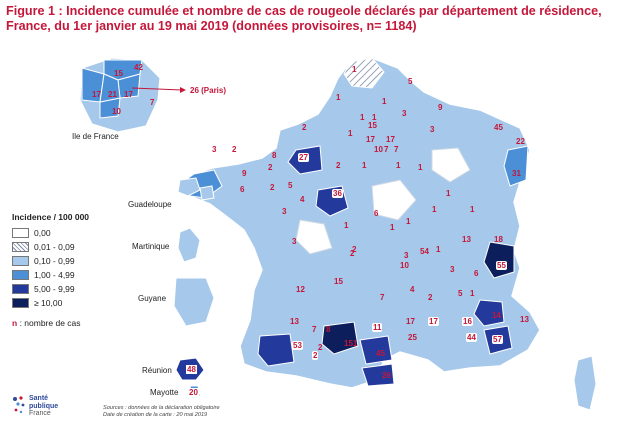 The height and width of the screenshot is (434, 625). I want to click on legend-item: ≥ 10,00, so click(50, 303).